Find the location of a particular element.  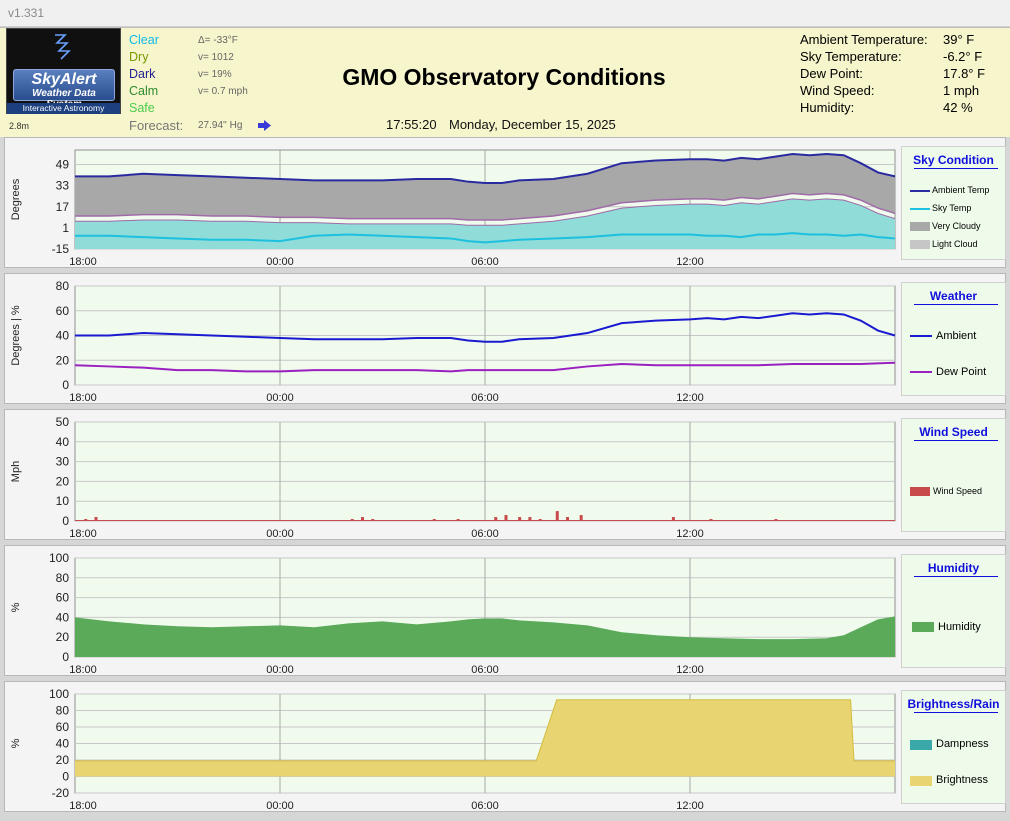

status-dark: Dark is located at coordinates (142, 74).